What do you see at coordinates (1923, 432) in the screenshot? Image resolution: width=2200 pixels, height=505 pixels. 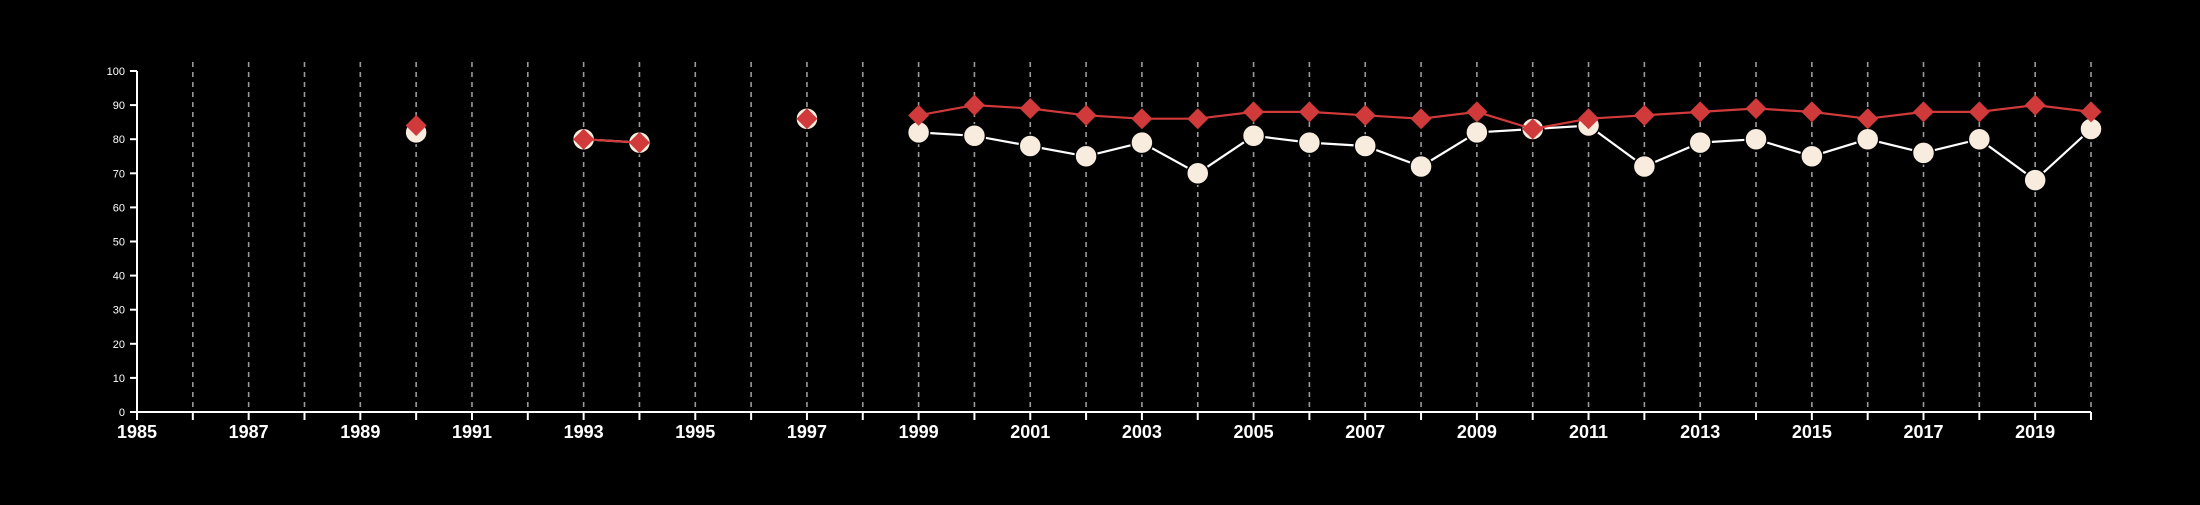 I see `x-tick-label: 2017` at bounding box center [1923, 432].